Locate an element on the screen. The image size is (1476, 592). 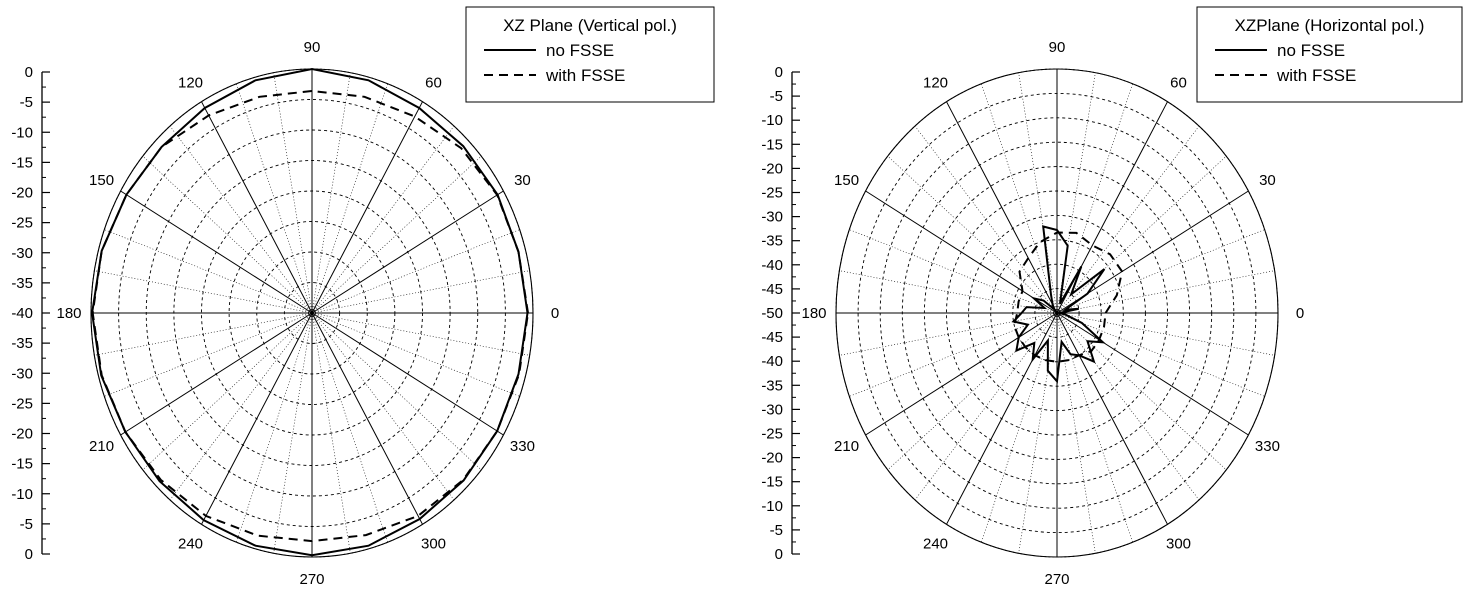
legend-box is located at coordinates (590, 54).